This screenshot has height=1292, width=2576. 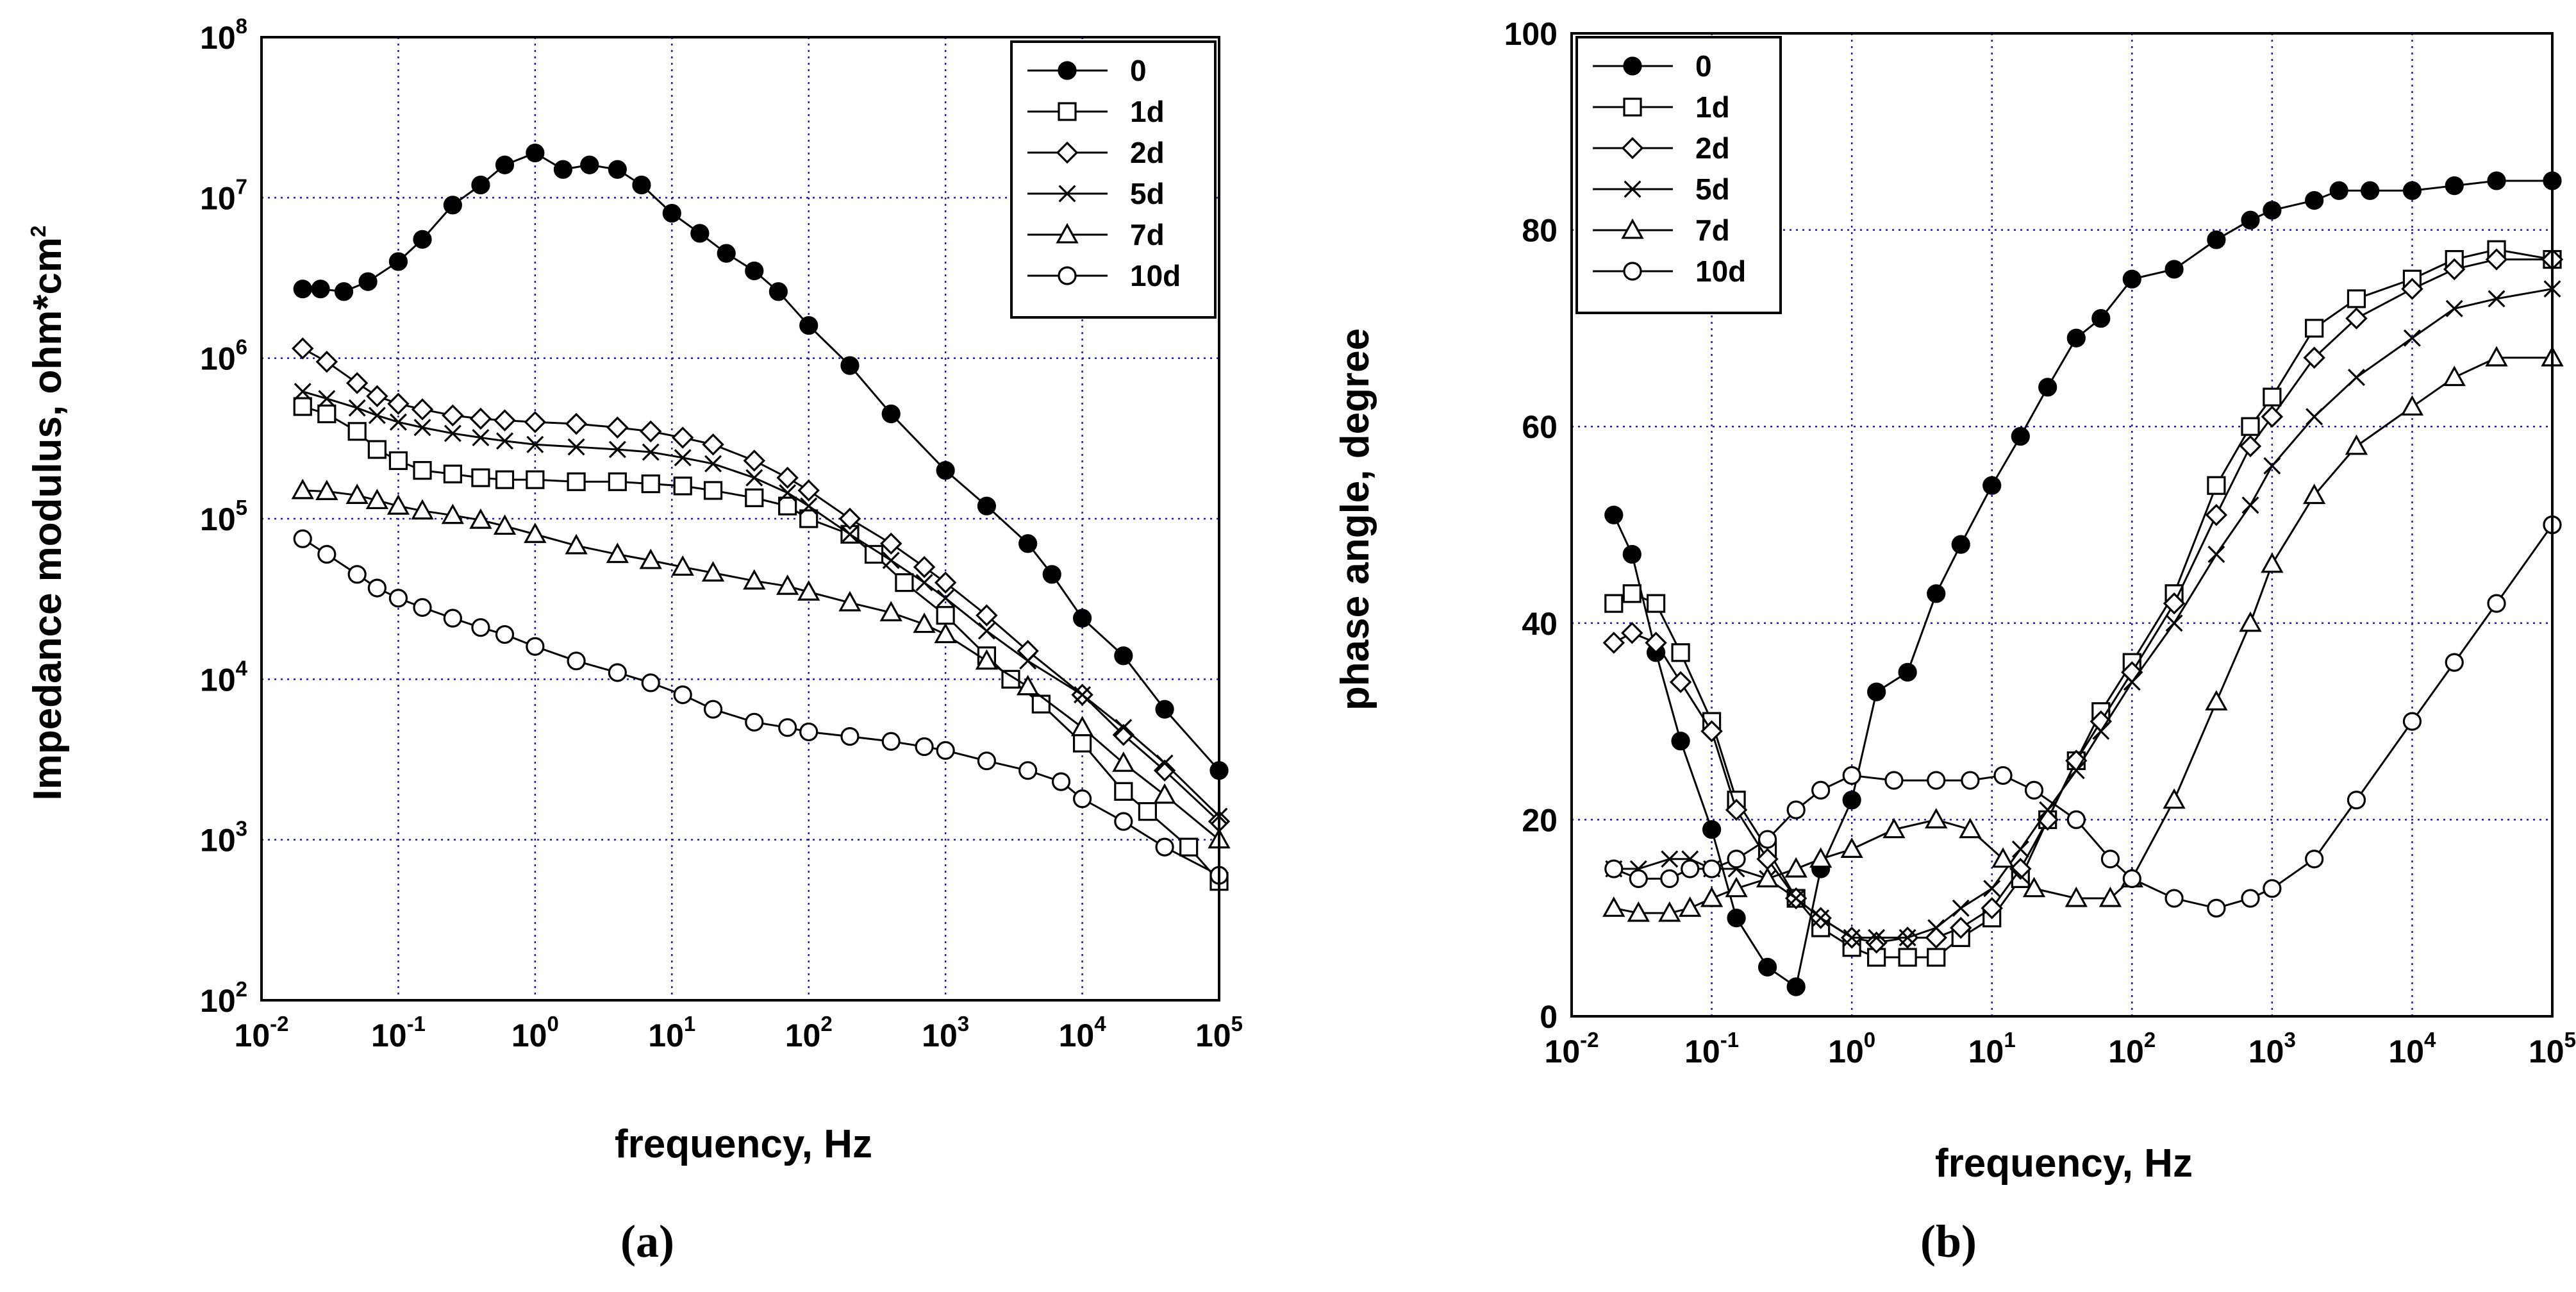 What do you see at coordinates (1138, 70) in the screenshot?
I see `legend-label: 0` at bounding box center [1138, 70].